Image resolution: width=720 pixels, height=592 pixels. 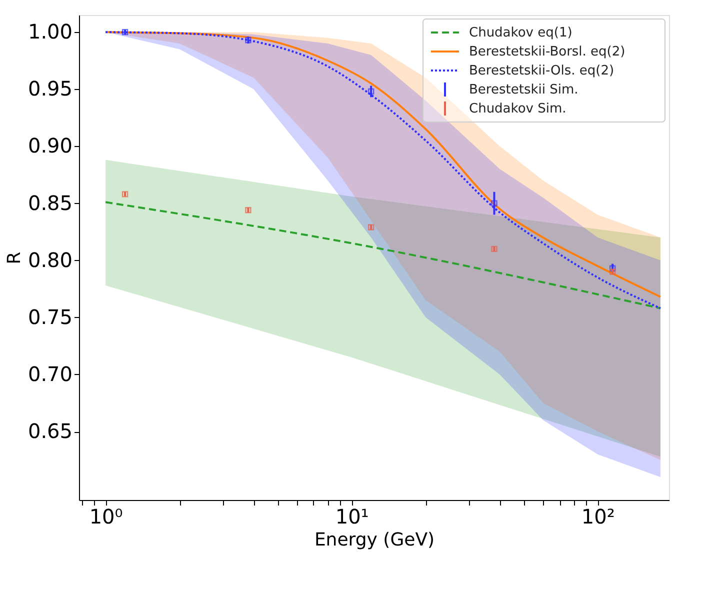 I want to click on x-tick-label: 10¹, so click(x=352, y=516).